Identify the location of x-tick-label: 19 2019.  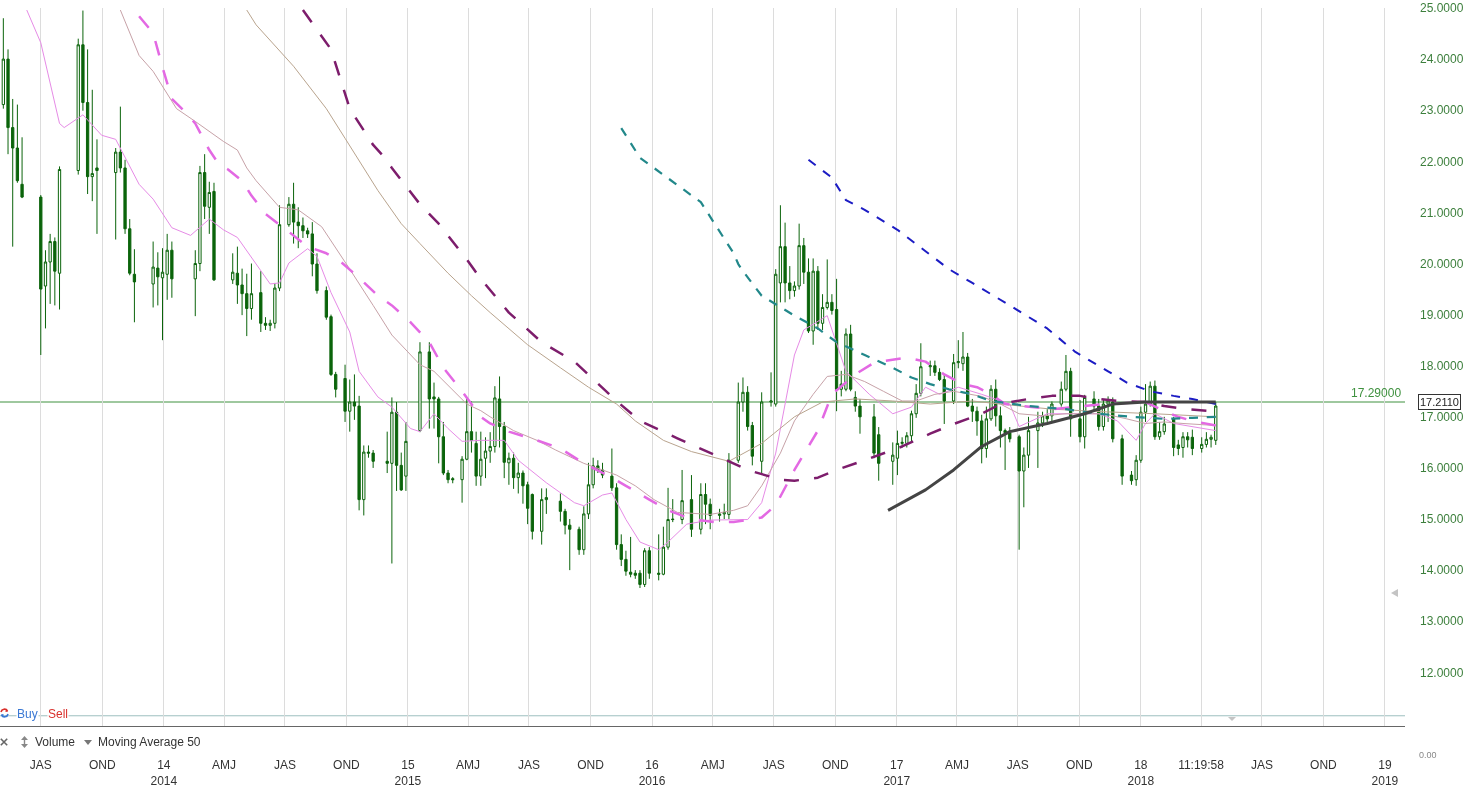
(1385, 773).